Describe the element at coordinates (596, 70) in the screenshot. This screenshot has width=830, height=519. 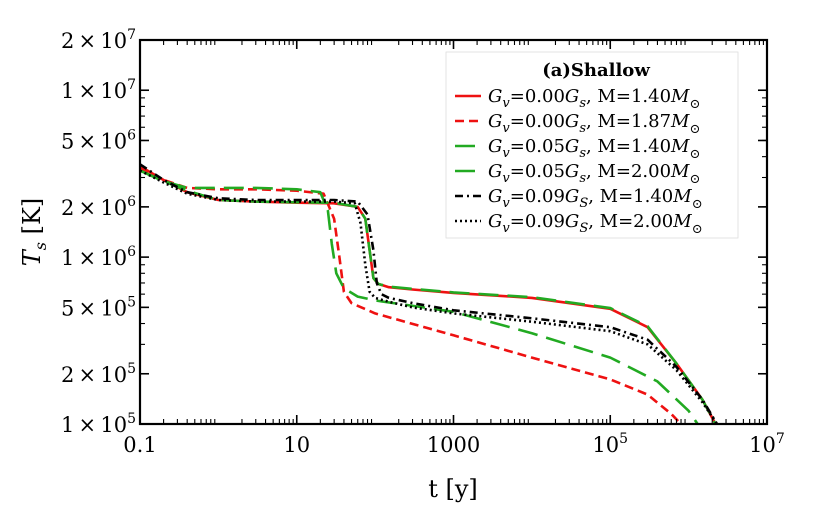
I see `legend-title: (a)Shallow` at that location.